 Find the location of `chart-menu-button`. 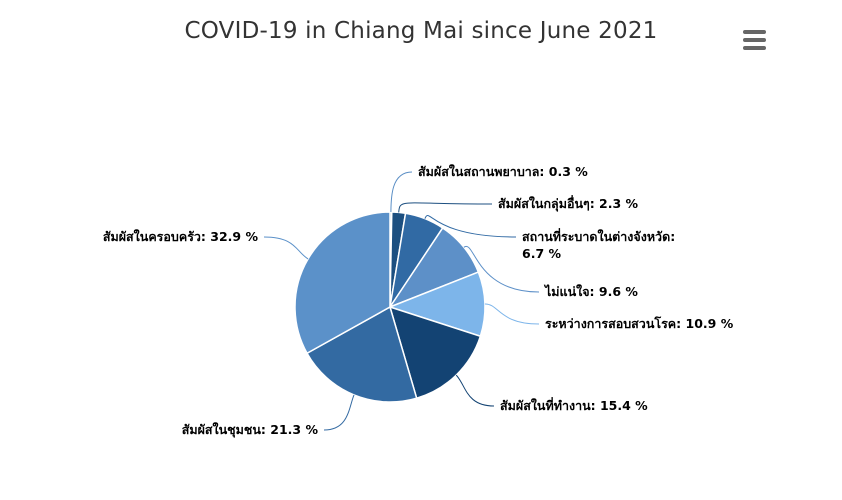

chart-menu-button is located at coordinates (754, 40).